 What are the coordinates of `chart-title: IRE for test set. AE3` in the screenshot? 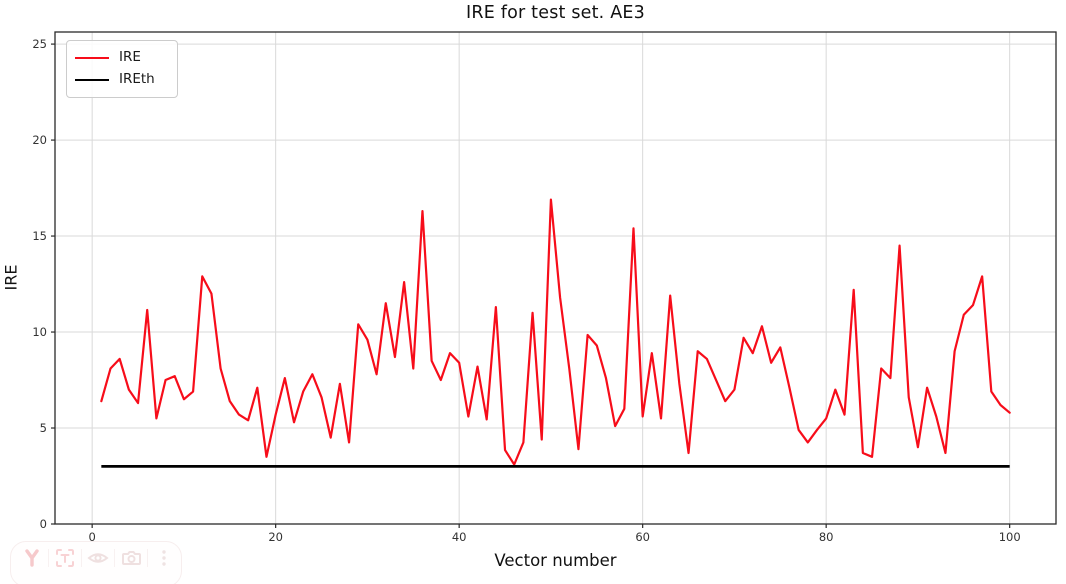 It's located at (555, 13).